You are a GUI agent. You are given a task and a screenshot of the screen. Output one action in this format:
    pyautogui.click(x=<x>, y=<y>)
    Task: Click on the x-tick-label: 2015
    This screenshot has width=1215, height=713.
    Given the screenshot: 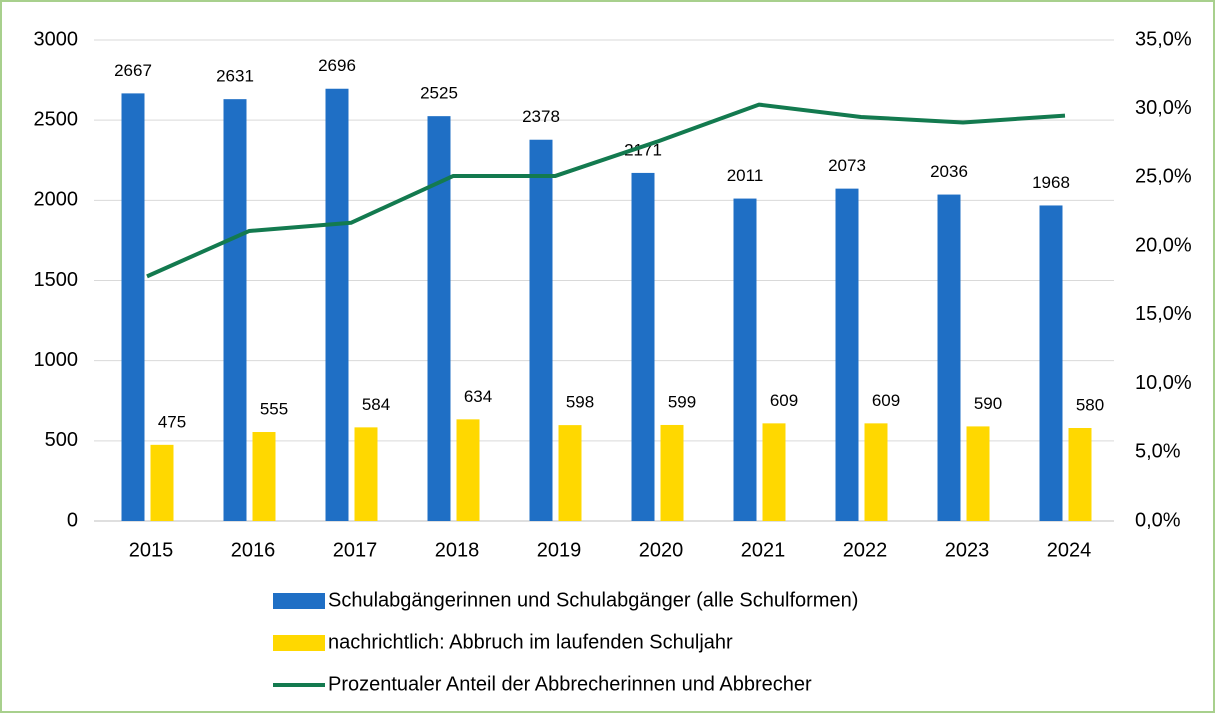 What is the action you would take?
    pyautogui.click(x=151, y=550)
    